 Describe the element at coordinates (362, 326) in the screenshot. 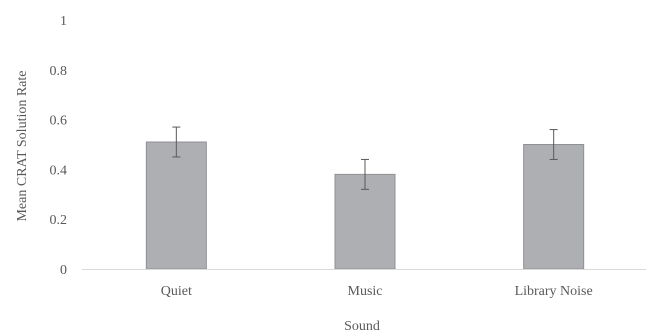

I see `x-axis-title: Sound` at that location.